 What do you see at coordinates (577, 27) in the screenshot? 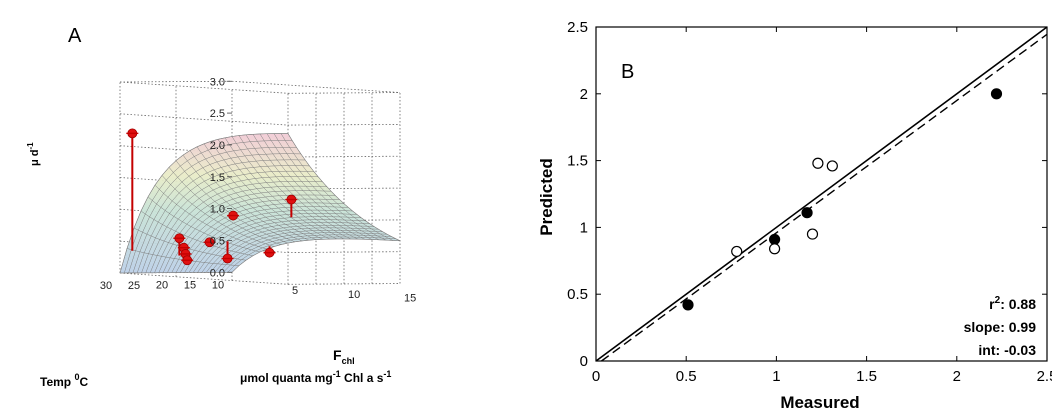
I see `y-tick-label: 2.5` at bounding box center [577, 27].